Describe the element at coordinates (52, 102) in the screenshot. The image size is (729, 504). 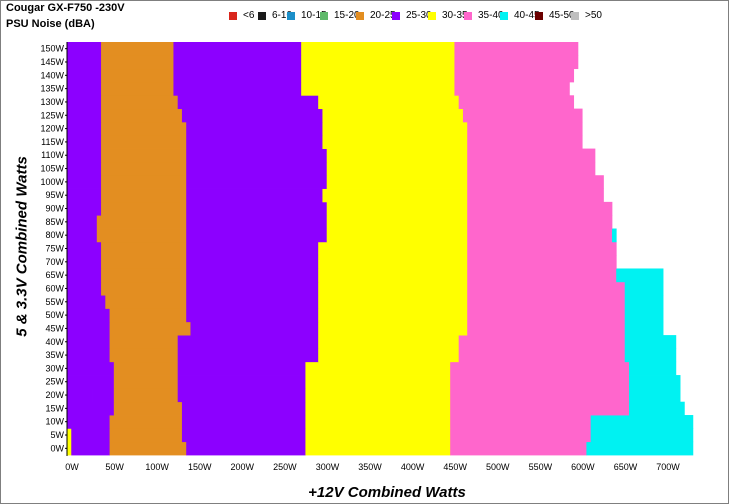
I see `y-tick-label: 130W` at that location.